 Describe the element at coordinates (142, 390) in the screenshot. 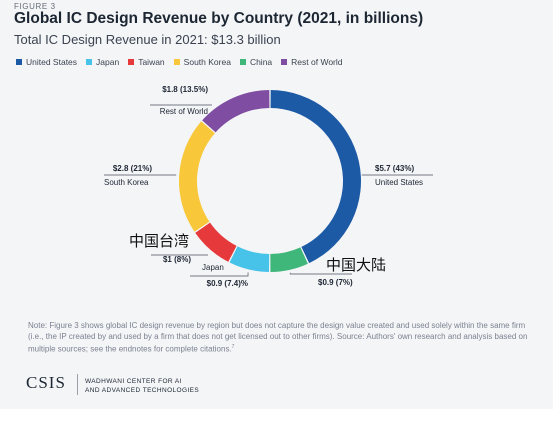

I see `center-name-line2: AND ADVANCED TECHNOLOGIES` at that location.